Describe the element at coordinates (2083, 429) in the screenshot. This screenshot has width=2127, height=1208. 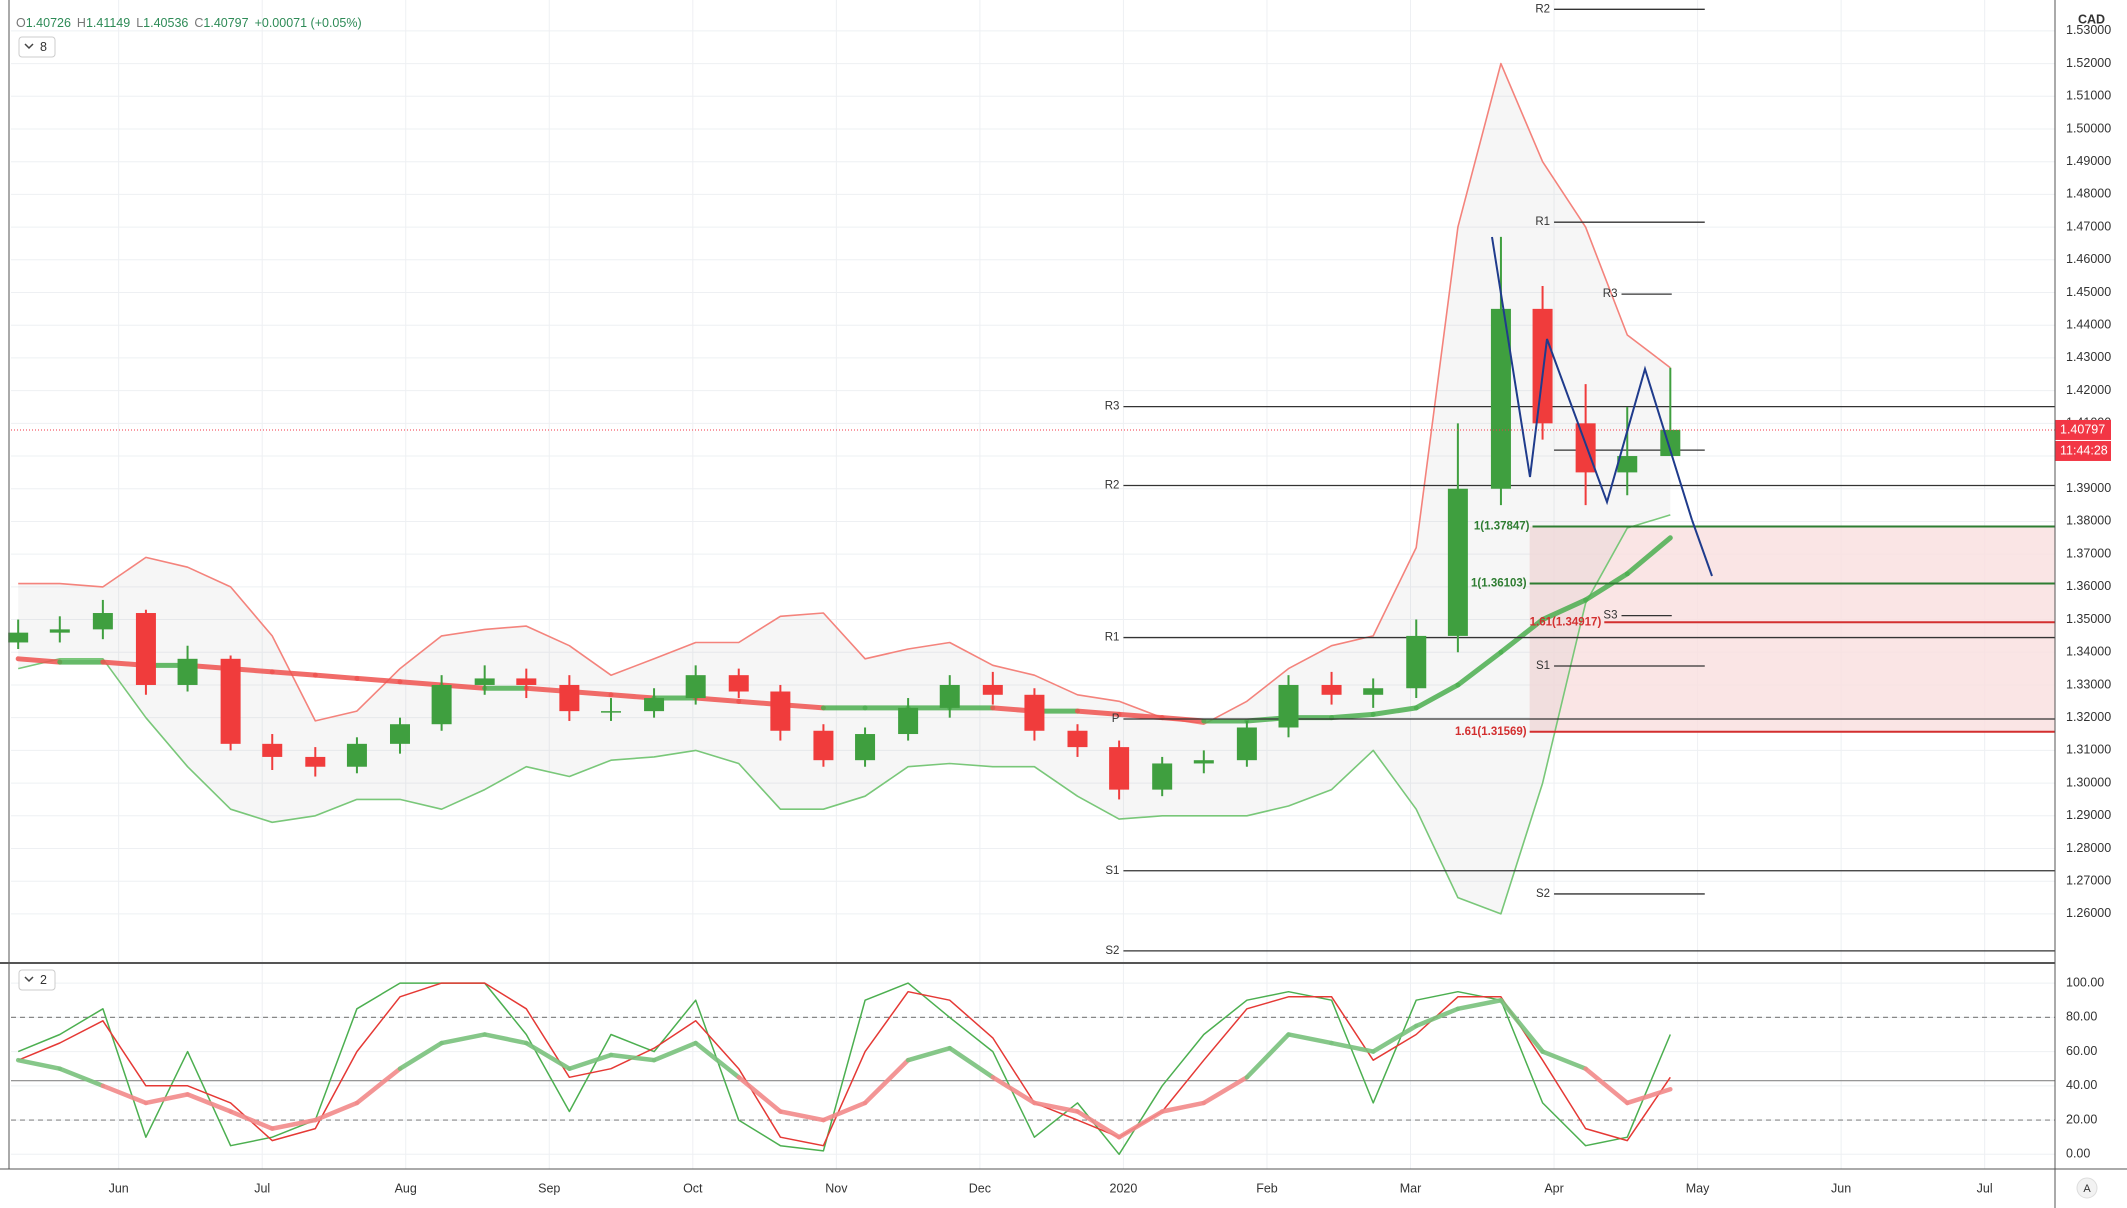
I see `last-price-box` at that location.